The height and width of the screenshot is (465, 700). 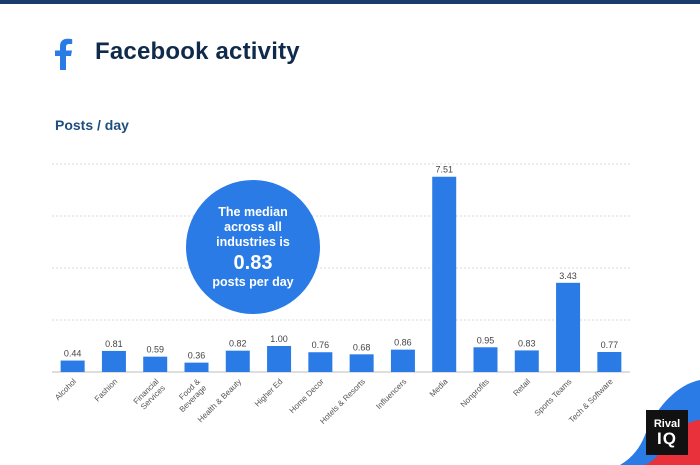 I want to click on bar-value-label: 7.51, so click(x=444, y=170).